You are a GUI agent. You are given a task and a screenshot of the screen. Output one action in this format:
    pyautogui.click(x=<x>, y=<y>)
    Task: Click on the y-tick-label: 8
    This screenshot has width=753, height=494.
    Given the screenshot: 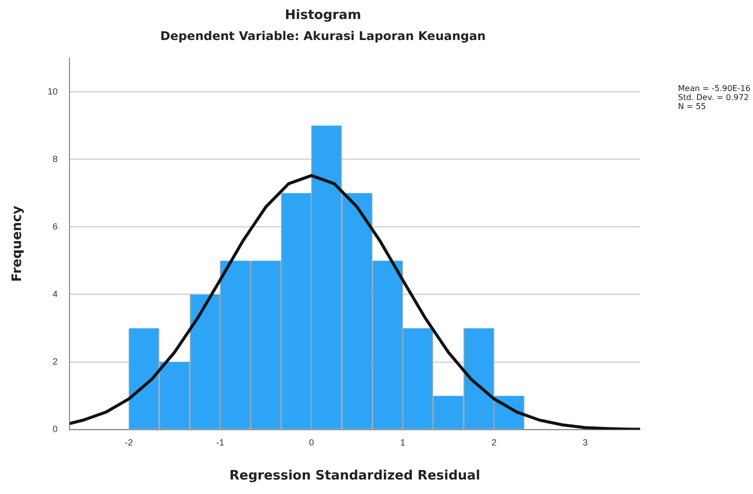 What is the action you would take?
    pyautogui.click(x=55, y=159)
    